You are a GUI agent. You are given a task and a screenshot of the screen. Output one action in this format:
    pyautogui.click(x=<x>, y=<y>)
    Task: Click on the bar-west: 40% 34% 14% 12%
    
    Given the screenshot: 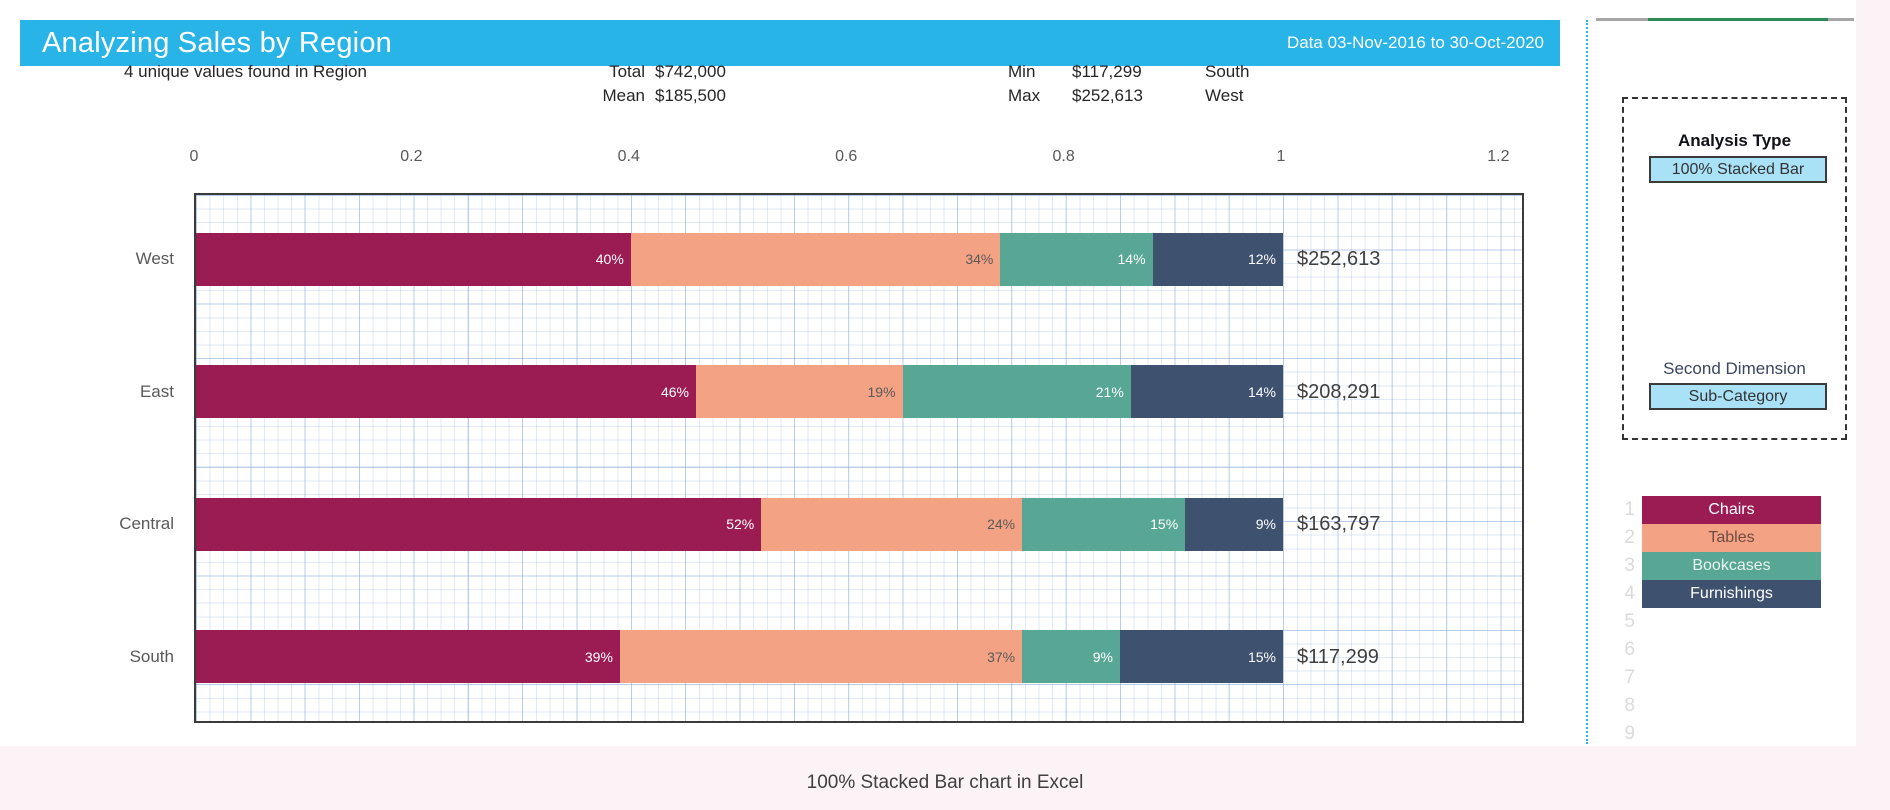 What is the action you would take?
    pyautogui.click(x=739, y=259)
    